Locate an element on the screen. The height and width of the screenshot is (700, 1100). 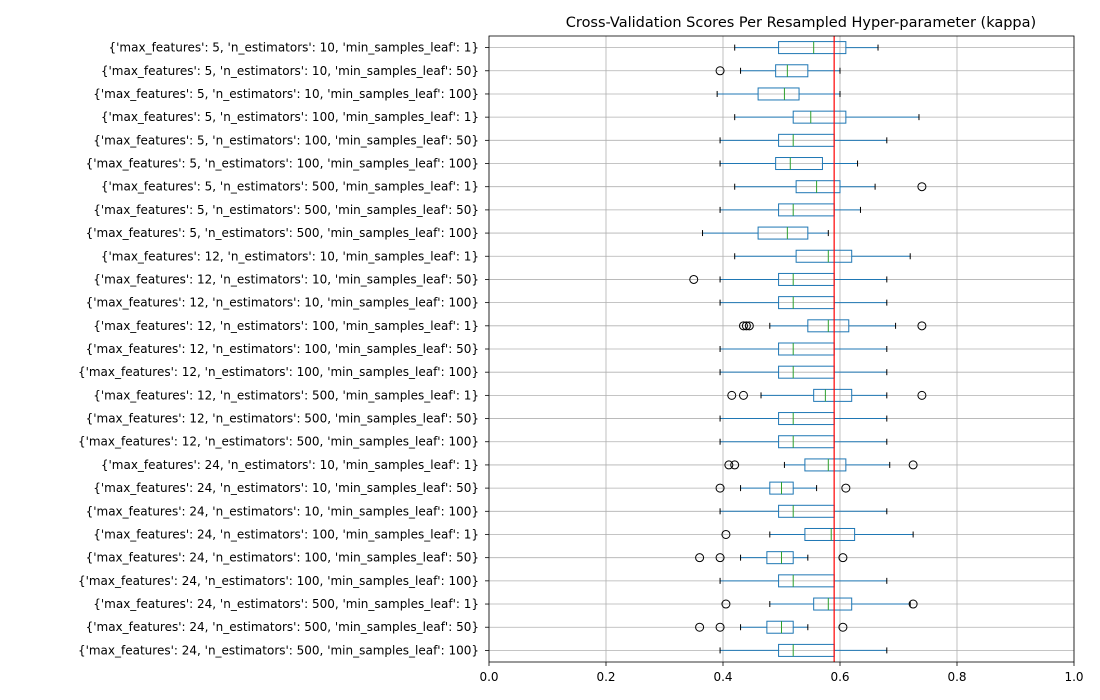
x-tick-label: 1.0 is located at coordinates (1073, 677).